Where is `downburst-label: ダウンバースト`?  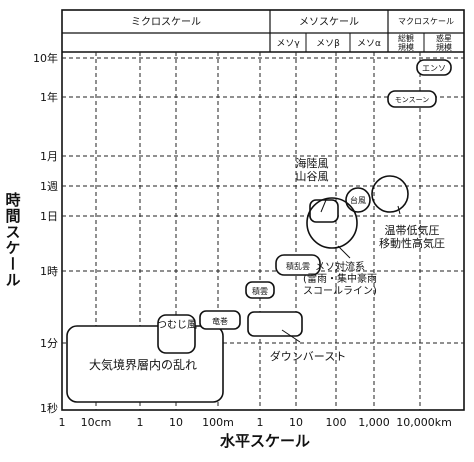 downburst-label: ダウンバースト is located at coordinates (308, 356).